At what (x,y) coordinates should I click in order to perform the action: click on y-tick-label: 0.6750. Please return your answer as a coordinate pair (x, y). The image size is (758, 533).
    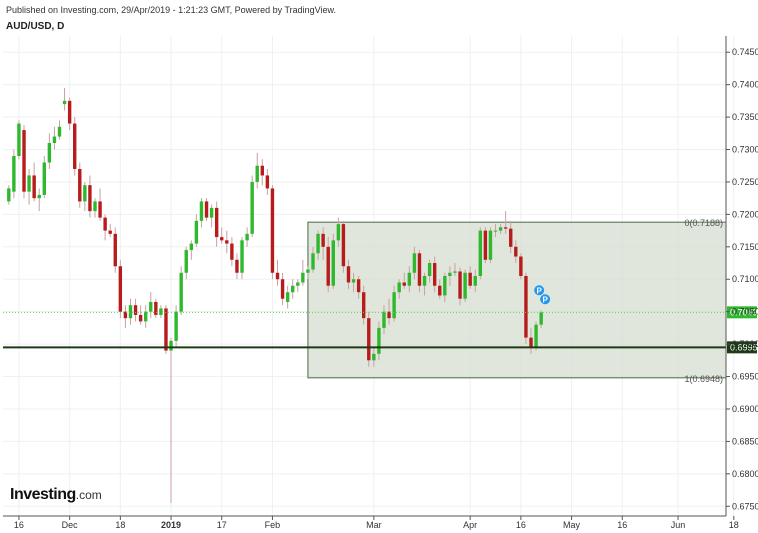
    Looking at the image, I should click on (745, 506).